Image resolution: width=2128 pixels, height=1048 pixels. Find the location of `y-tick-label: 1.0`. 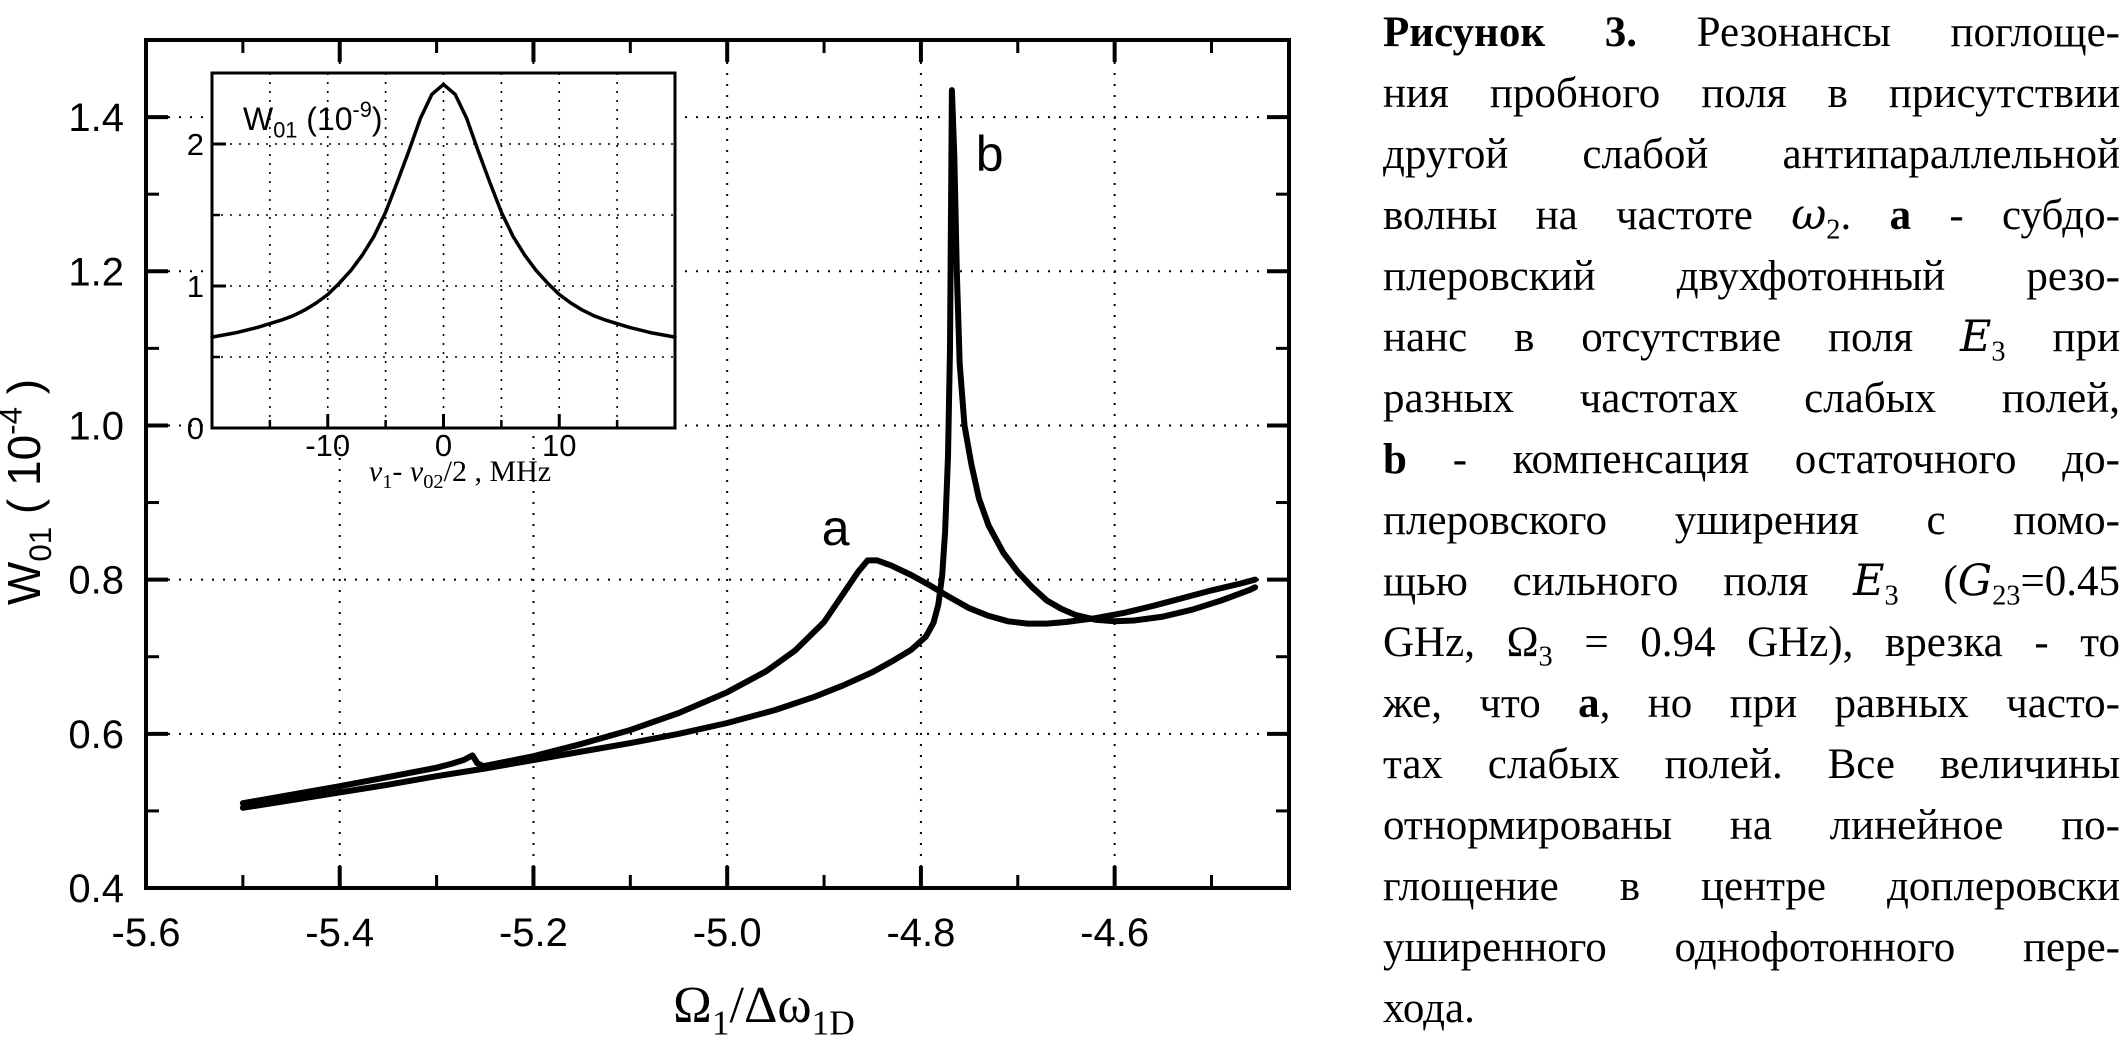

y-tick-label: 1.0 is located at coordinates (96, 426).